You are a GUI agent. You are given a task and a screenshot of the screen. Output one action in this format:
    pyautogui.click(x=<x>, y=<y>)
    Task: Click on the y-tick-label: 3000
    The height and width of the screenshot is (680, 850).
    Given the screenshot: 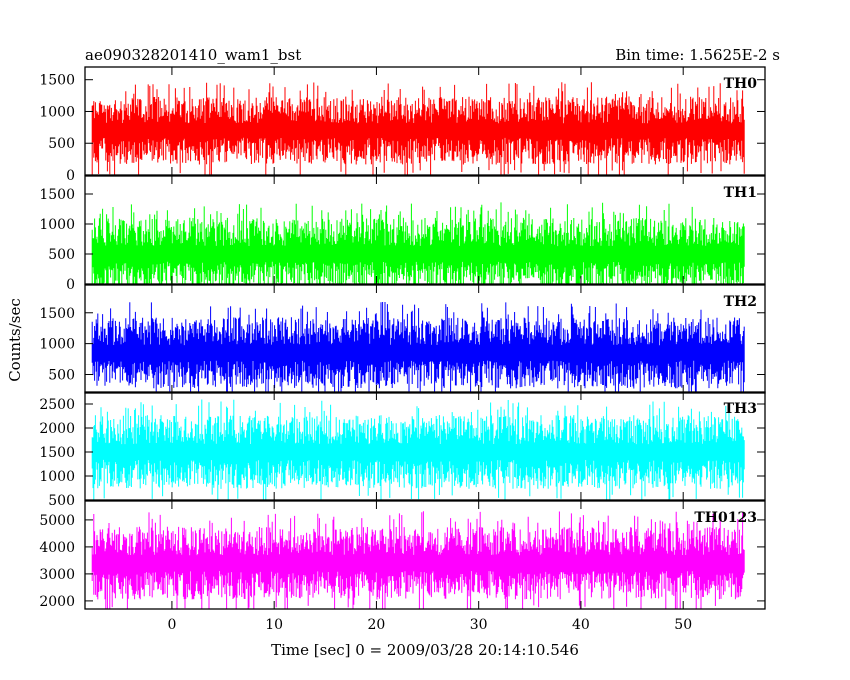 What is the action you would take?
    pyautogui.click(x=57, y=575)
    